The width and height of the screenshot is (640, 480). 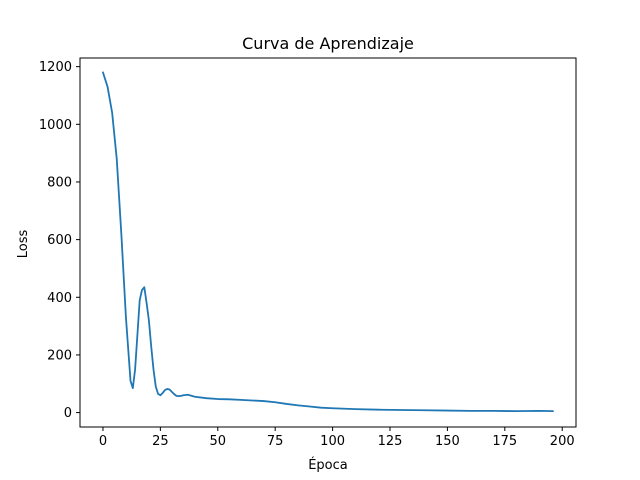 What do you see at coordinates (504, 441) in the screenshot?
I see `x-tick-label: 175` at bounding box center [504, 441].